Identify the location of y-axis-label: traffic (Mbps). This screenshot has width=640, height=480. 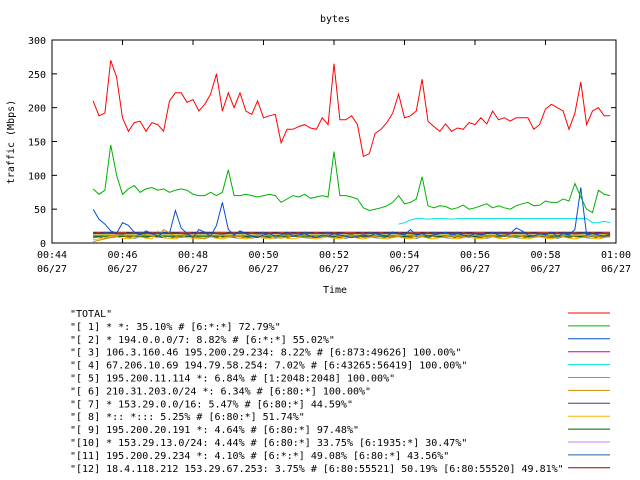
(11, 142).